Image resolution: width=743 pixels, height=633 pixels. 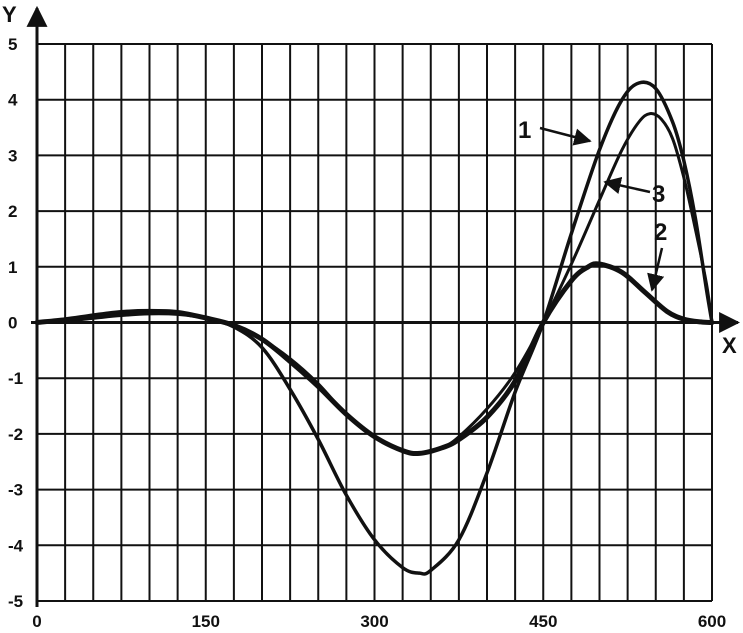 What do you see at coordinates (374, 621) in the screenshot?
I see `x-tick-label: 300` at bounding box center [374, 621].